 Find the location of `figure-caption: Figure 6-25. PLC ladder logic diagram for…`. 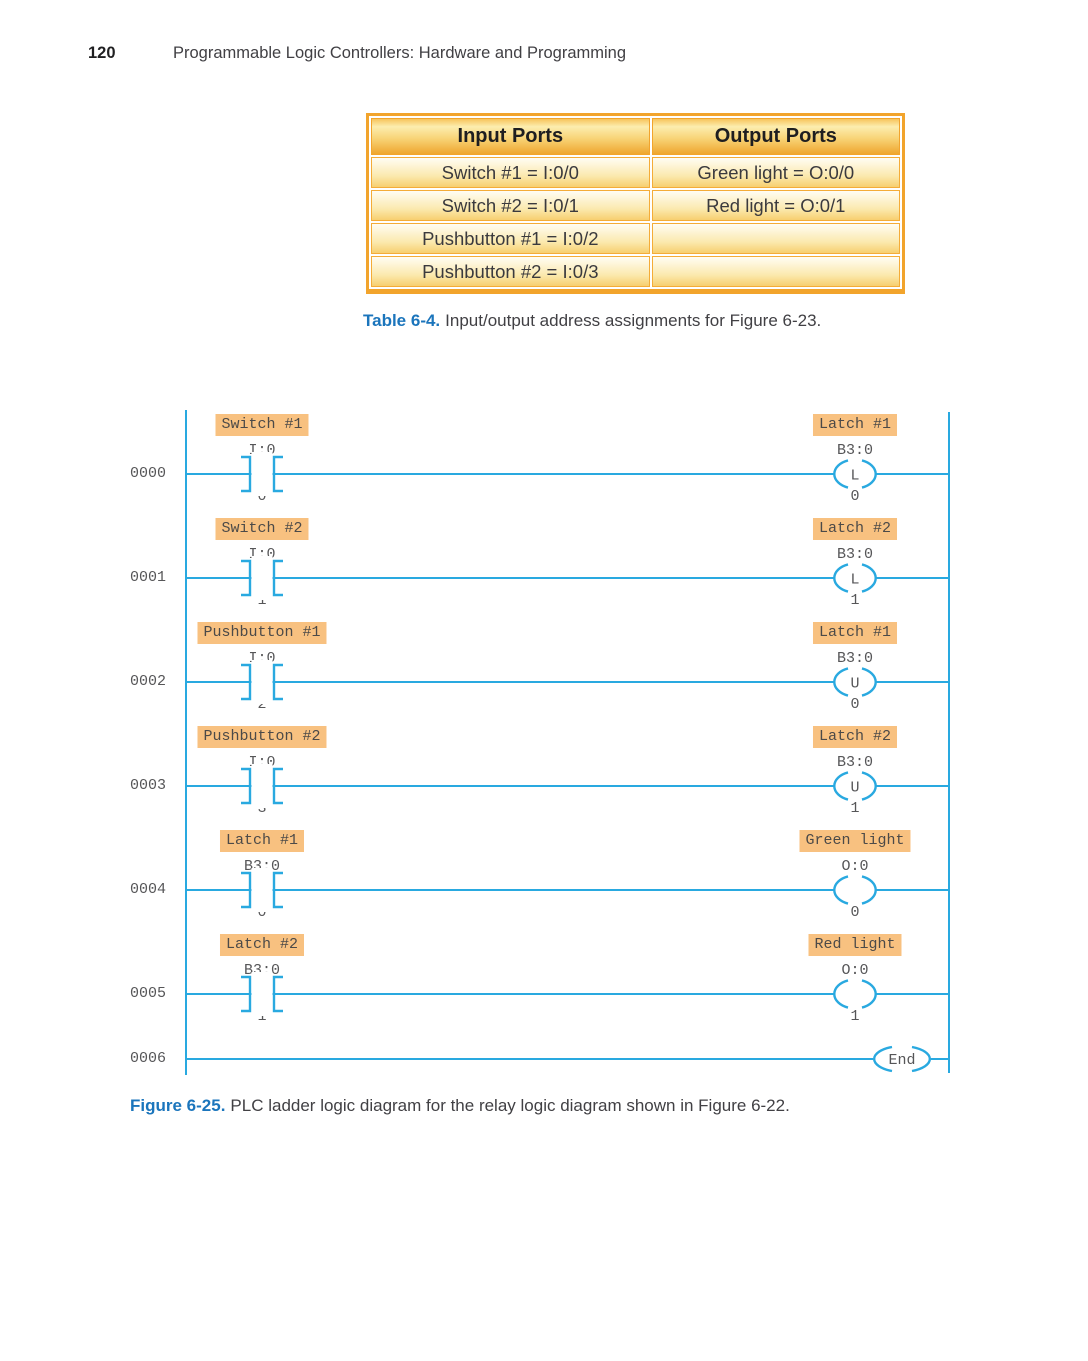

figure-caption: Figure 6-25. PLC ladder logic diagram for… is located at coordinates (460, 1106).